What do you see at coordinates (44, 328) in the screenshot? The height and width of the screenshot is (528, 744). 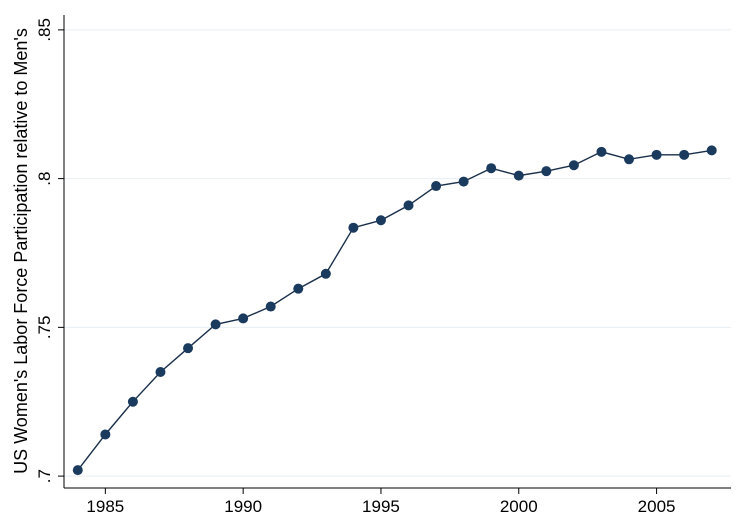 I see `y-tick-label: .75` at bounding box center [44, 328].